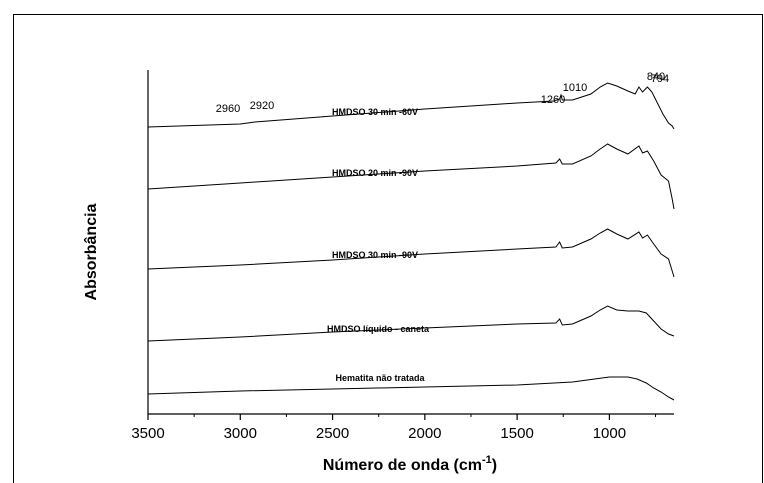 The width and height of the screenshot is (764, 483). Describe the element at coordinates (424, 433) in the screenshot. I see `x-tick-label: 2000` at that location.